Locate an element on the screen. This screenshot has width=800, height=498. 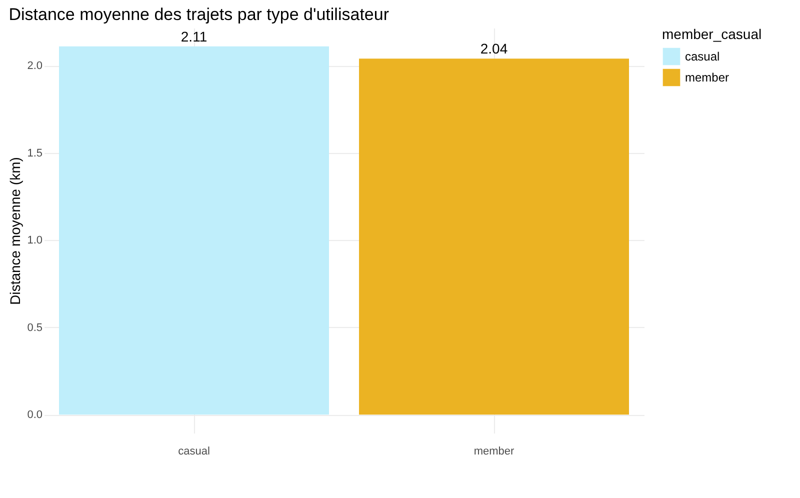
legend-label: casual is located at coordinates (702, 57).